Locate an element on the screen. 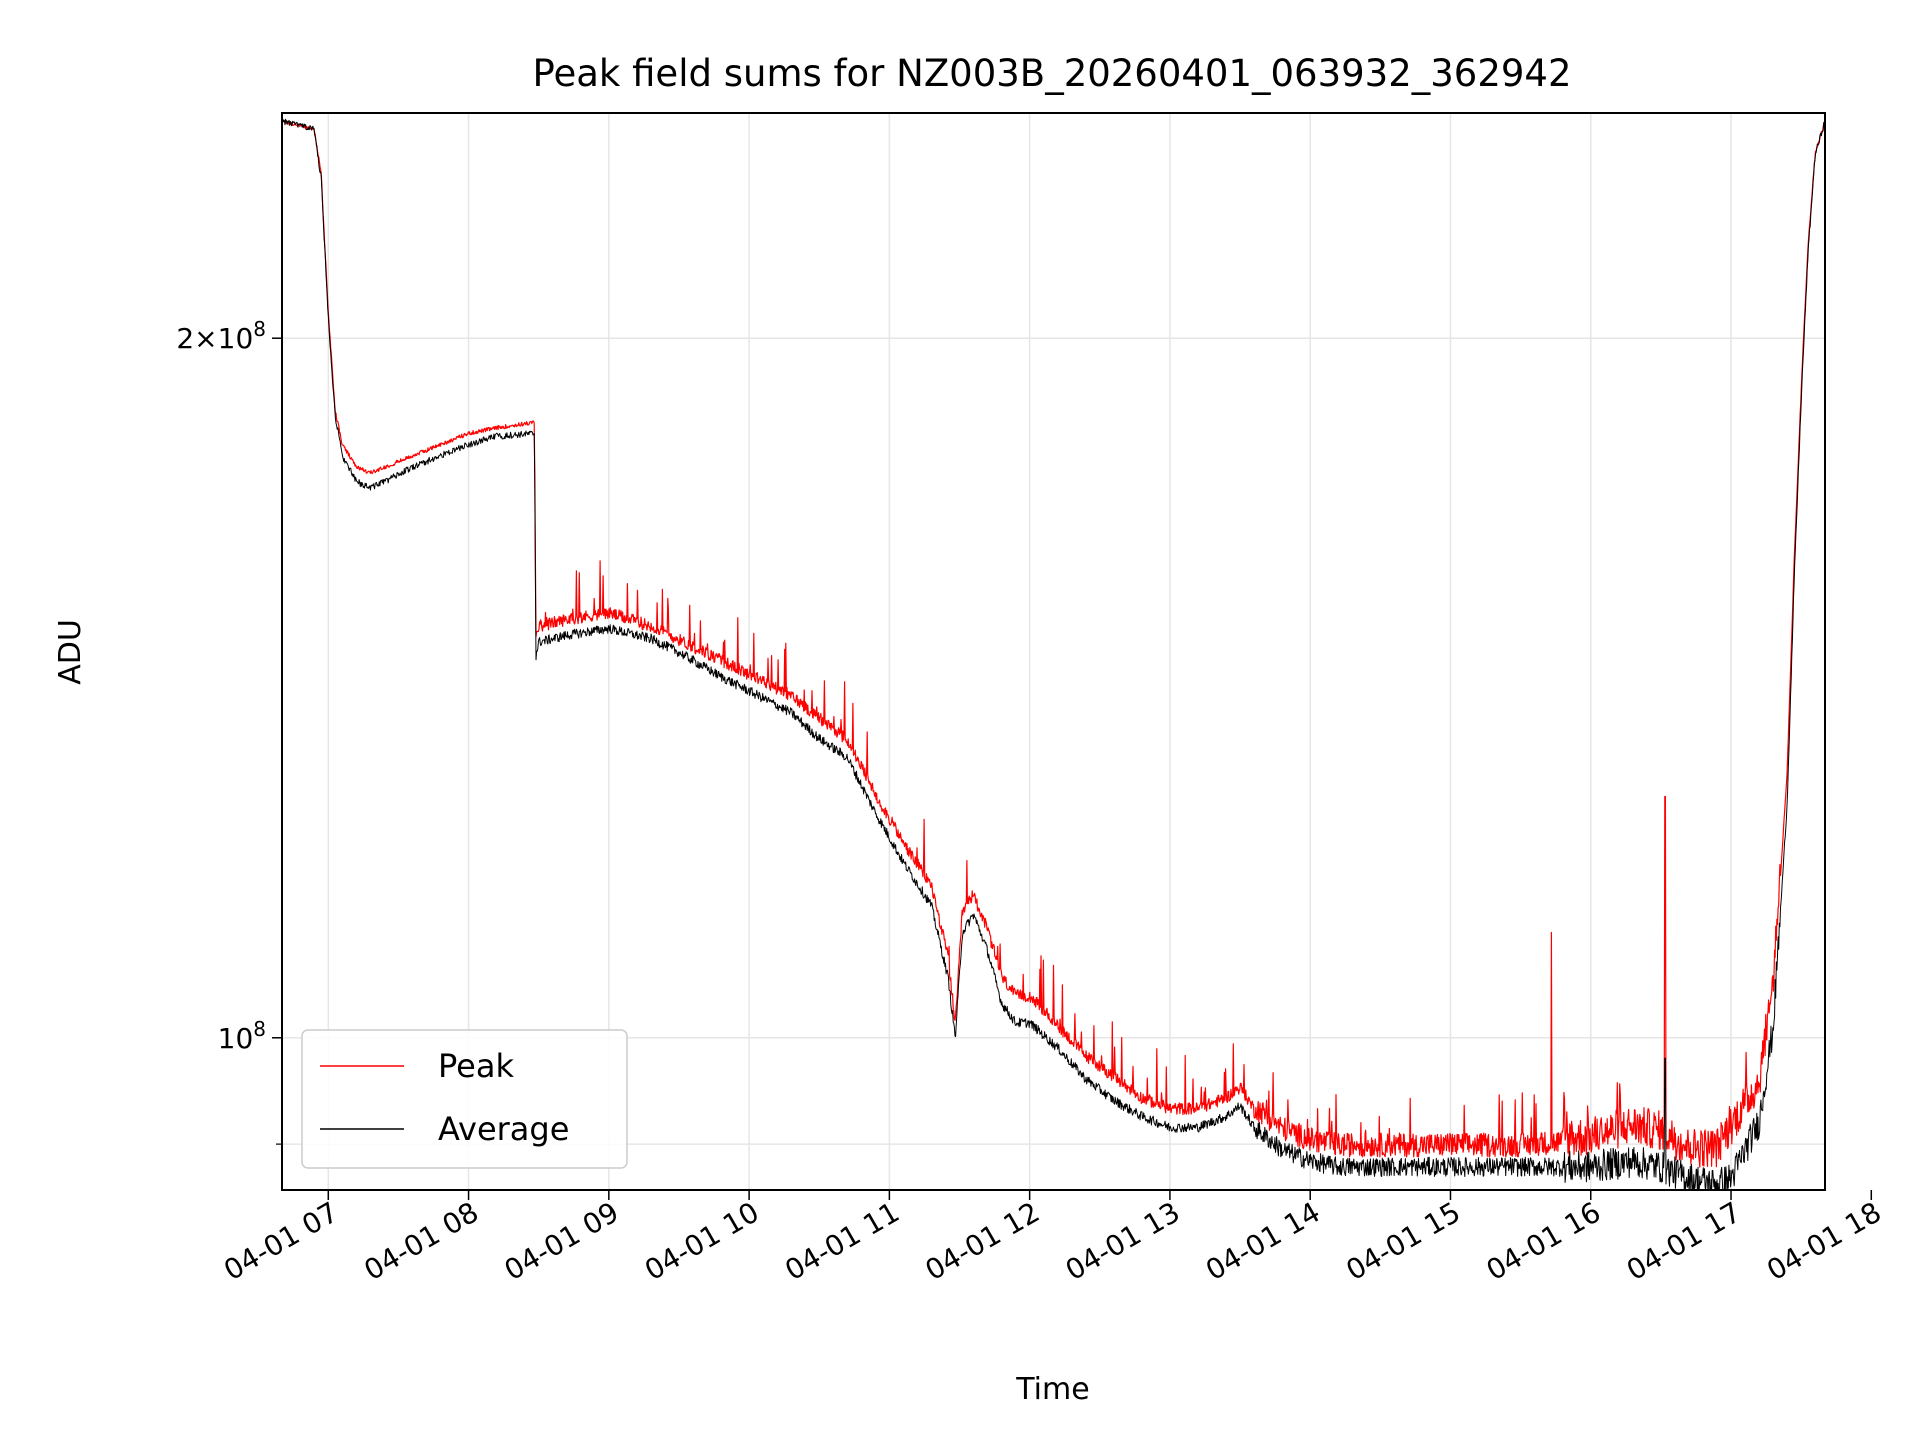 The image size is (1920, 1440). legend: Peak Average is located at coordinates (464, 1099).